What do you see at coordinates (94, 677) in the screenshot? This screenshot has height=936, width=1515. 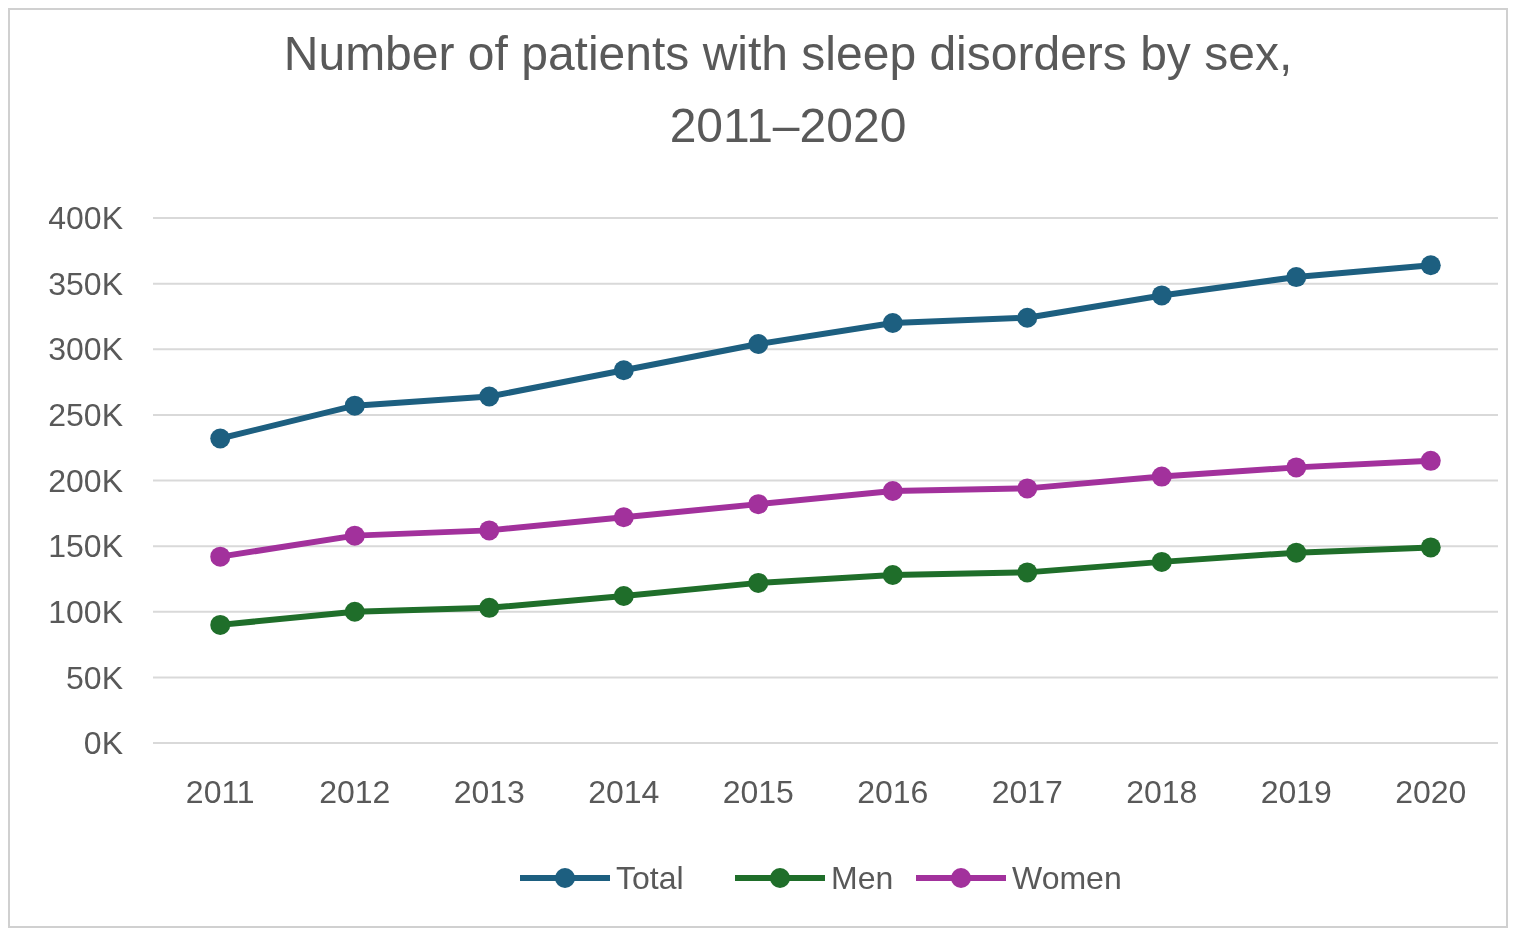 I see `y-tick-label: 50K` at bounding box center [94, 677].